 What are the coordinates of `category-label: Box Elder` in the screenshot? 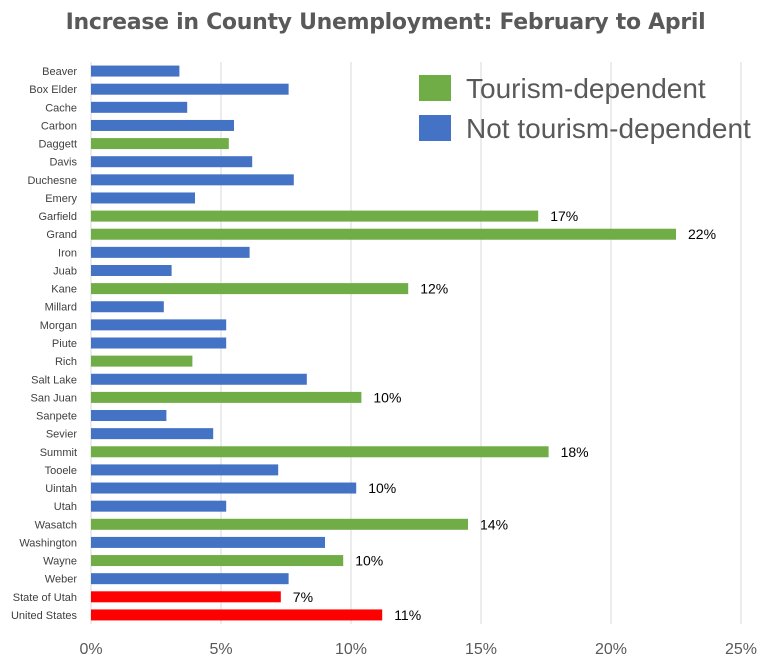 It's located at (53, 90).